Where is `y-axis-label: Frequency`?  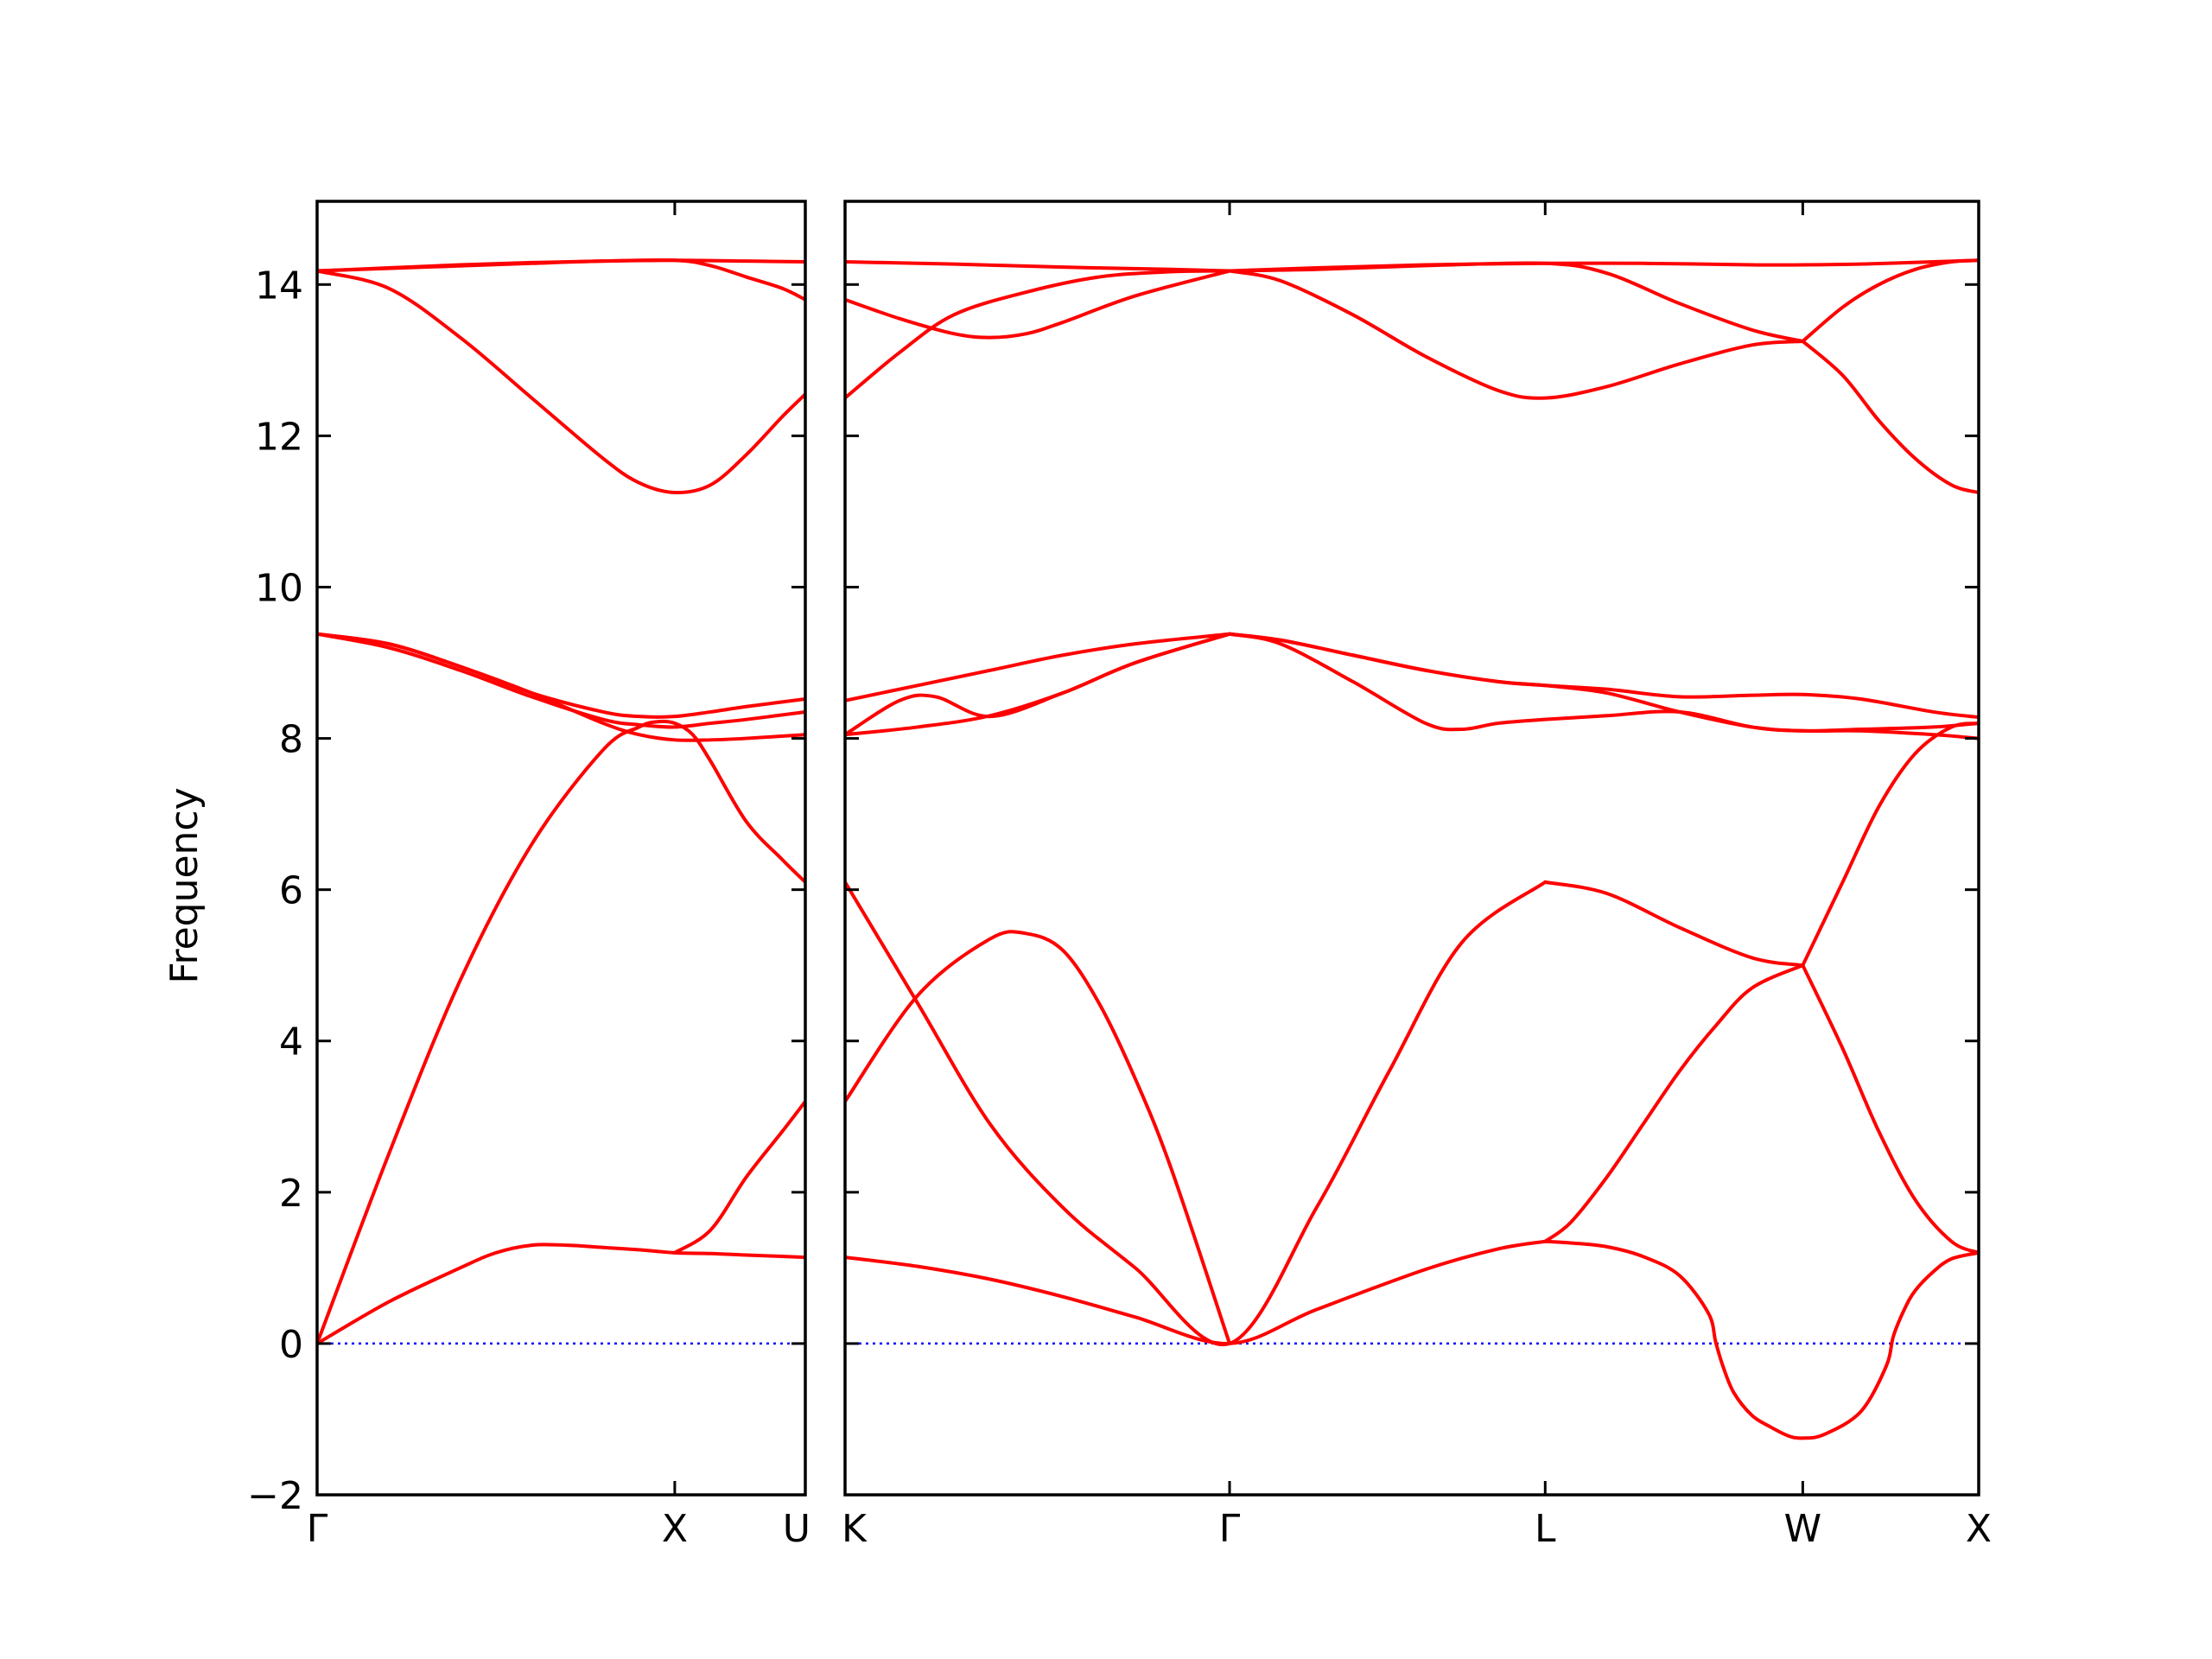 y-axis-label: Frequency is located at coordinates (184, 885).